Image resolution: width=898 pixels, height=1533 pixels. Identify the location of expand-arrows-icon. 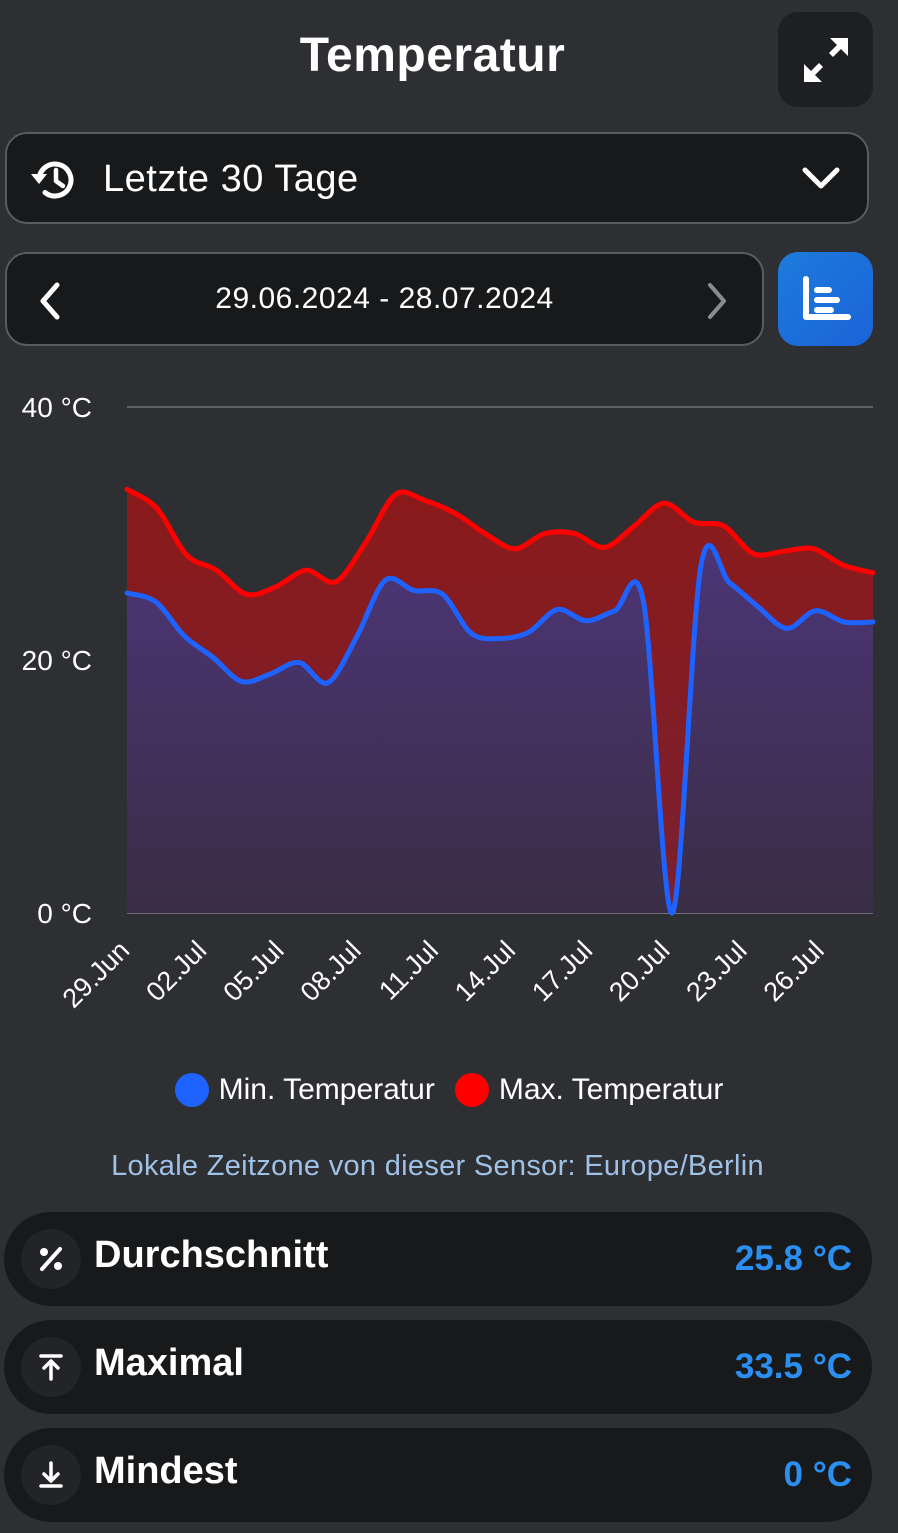
(825, 59).